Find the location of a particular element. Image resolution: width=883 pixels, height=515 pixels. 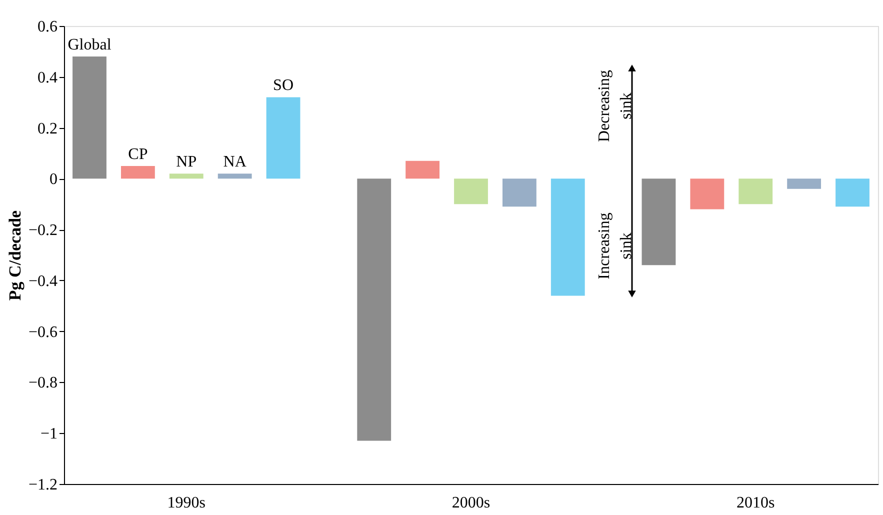

annotation: Decreasing sink is located at coordinates (615, 106).